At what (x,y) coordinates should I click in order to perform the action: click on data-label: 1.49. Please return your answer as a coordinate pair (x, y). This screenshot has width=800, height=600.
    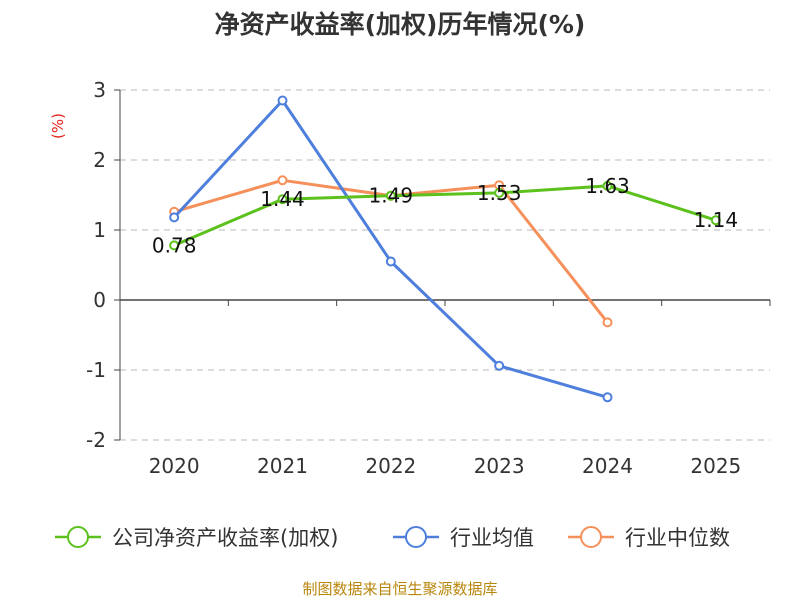
    Looking at the image, I should click on (391, 196).